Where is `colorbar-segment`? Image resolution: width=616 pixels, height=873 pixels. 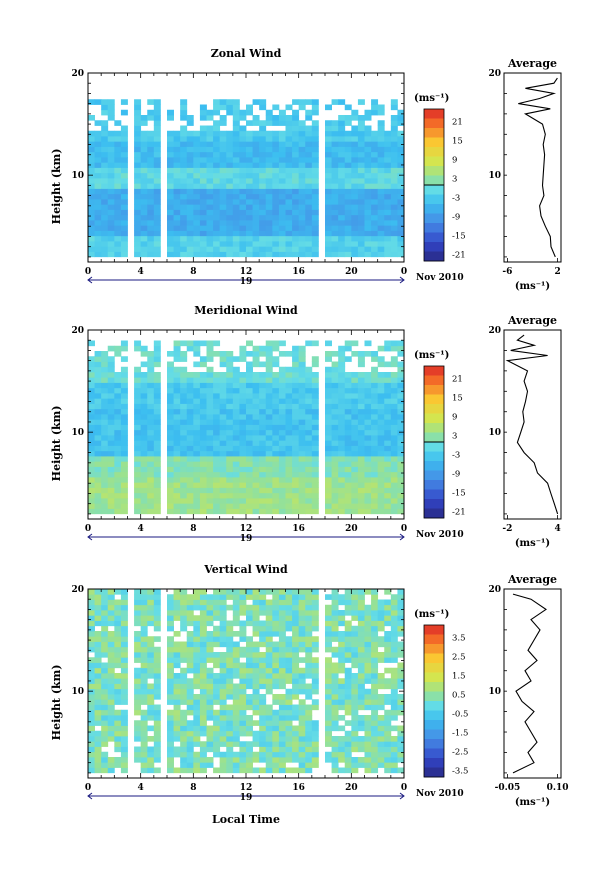
colorbar-segment is located at coordinates (434, 772).